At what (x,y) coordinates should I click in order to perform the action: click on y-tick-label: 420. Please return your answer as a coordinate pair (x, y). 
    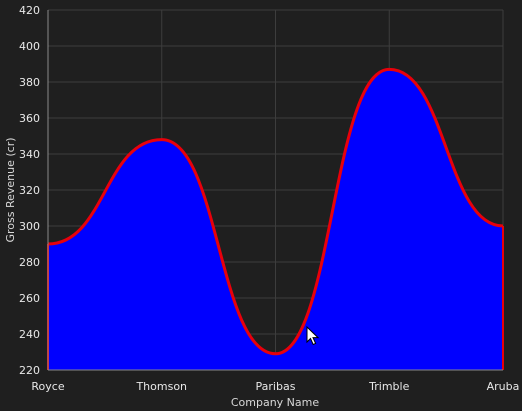
    Looking at the image, I should click on (29, 10).